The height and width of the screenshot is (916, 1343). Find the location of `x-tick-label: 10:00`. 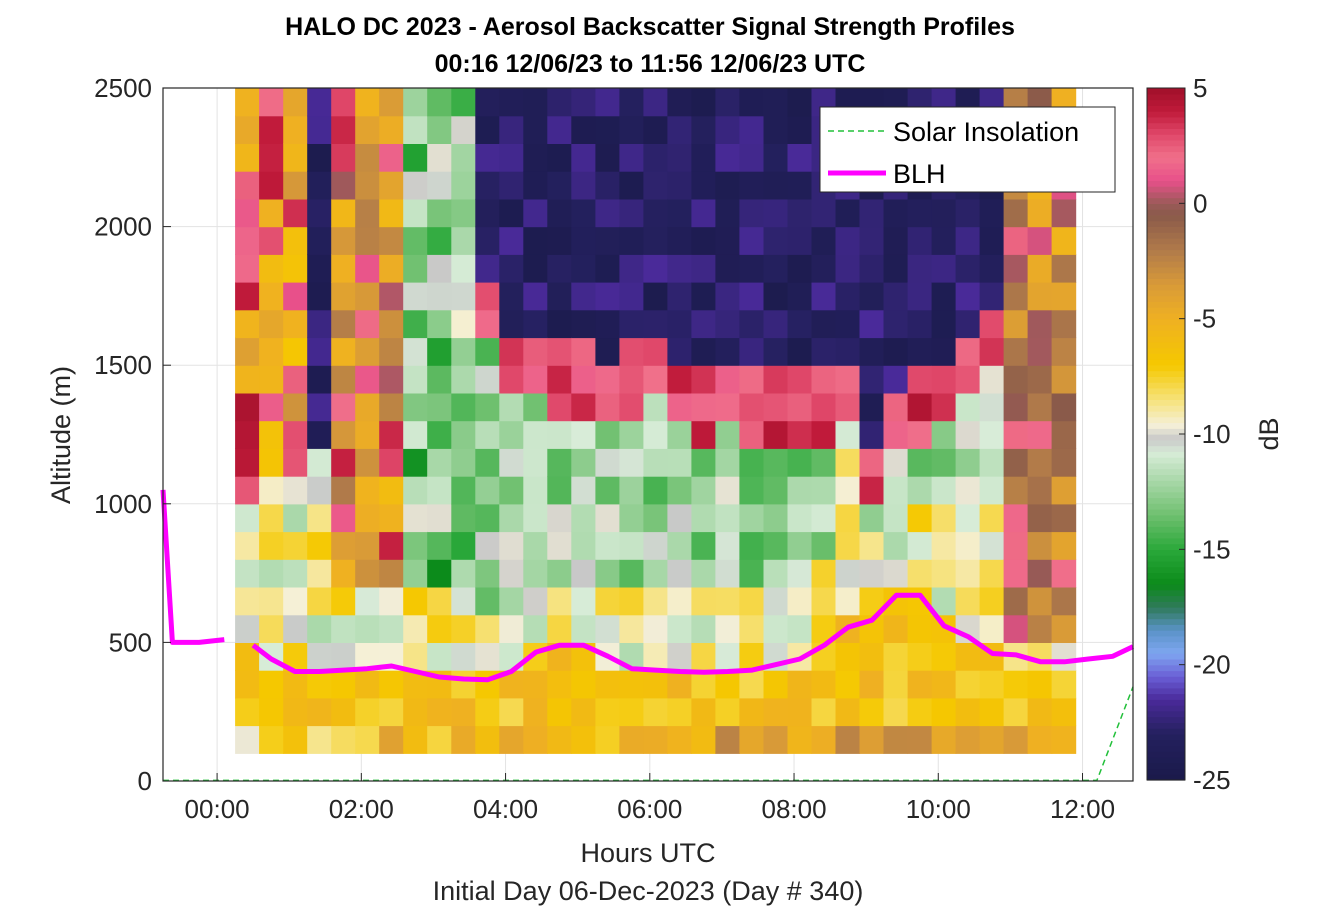

x-tick-label: 10:00 is located at coordinates (938, 809).